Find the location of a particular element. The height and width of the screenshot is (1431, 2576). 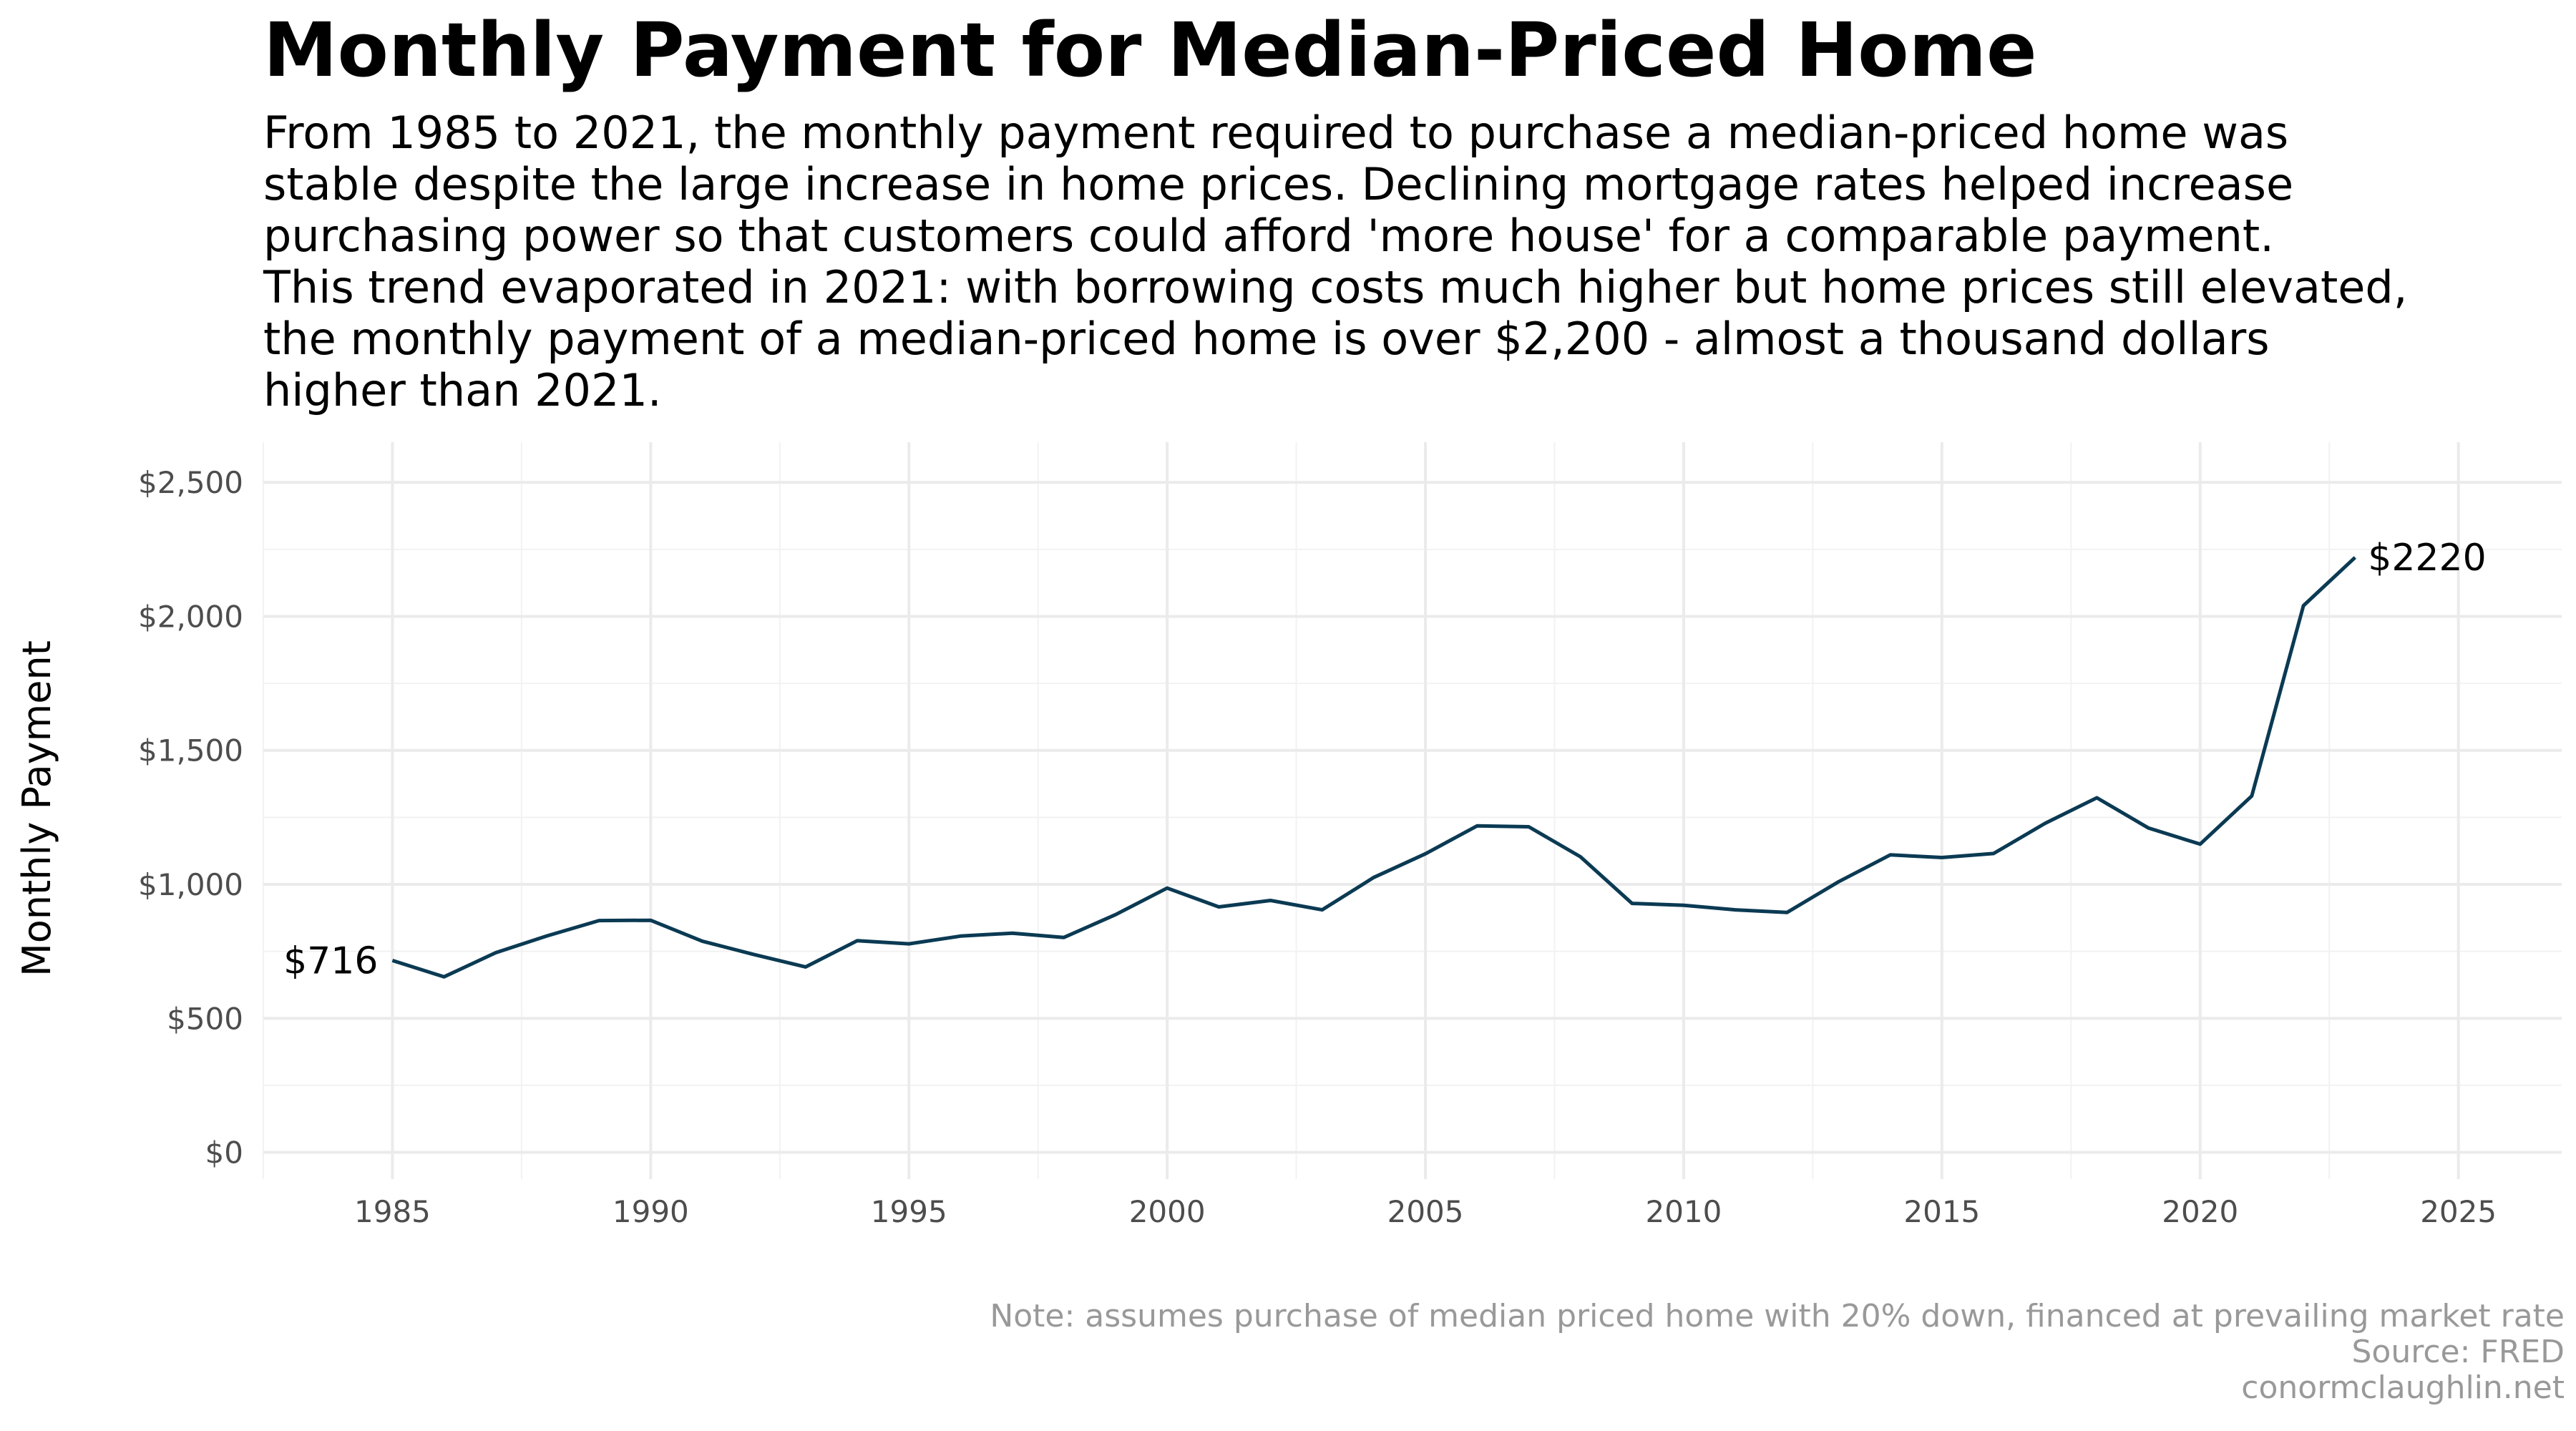

x-axis: 1985 1990 1995 2000 2005 2010 2015 2020 2025 is located at coordinates (1425, 1211).